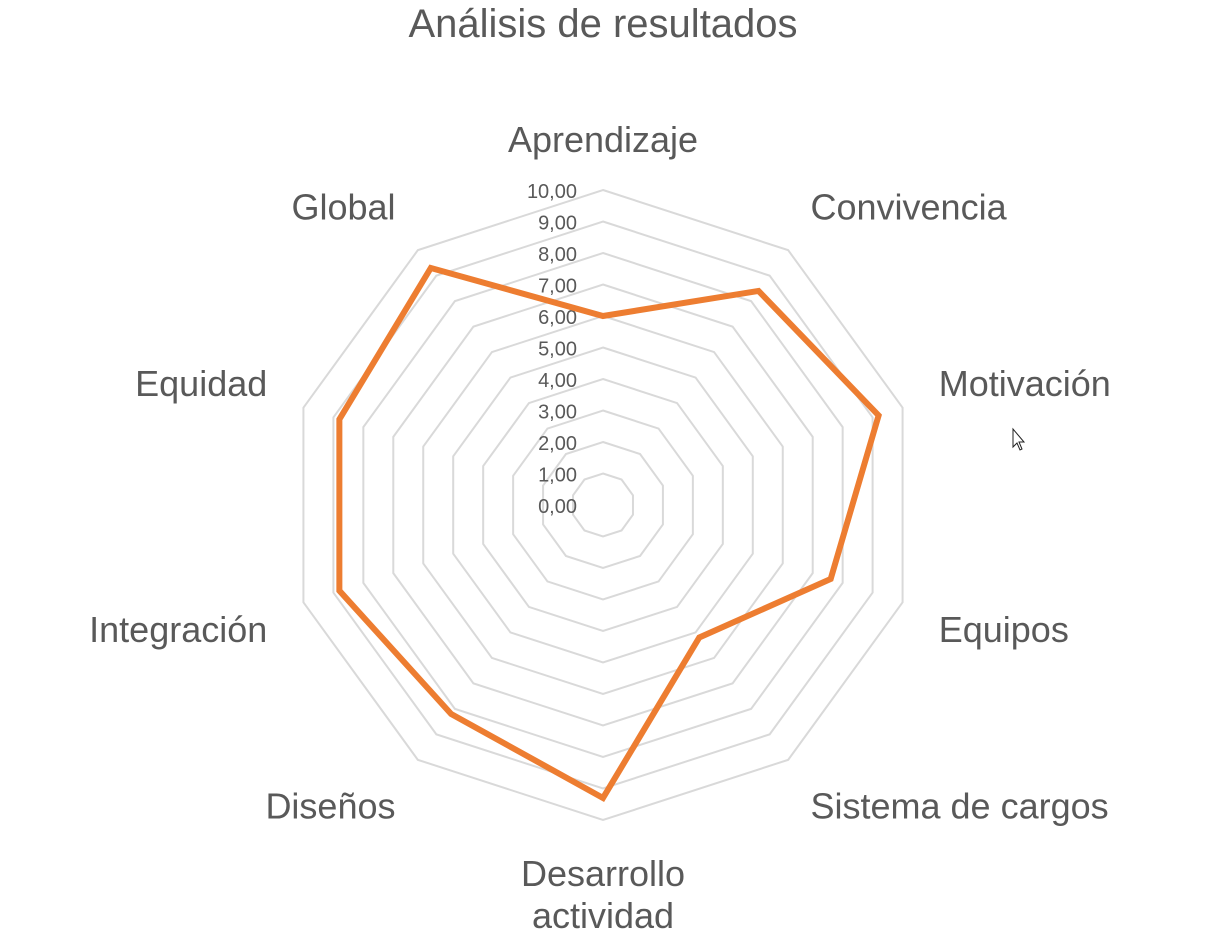  I want to click on tick-label: 4,00, so click(557, 381).